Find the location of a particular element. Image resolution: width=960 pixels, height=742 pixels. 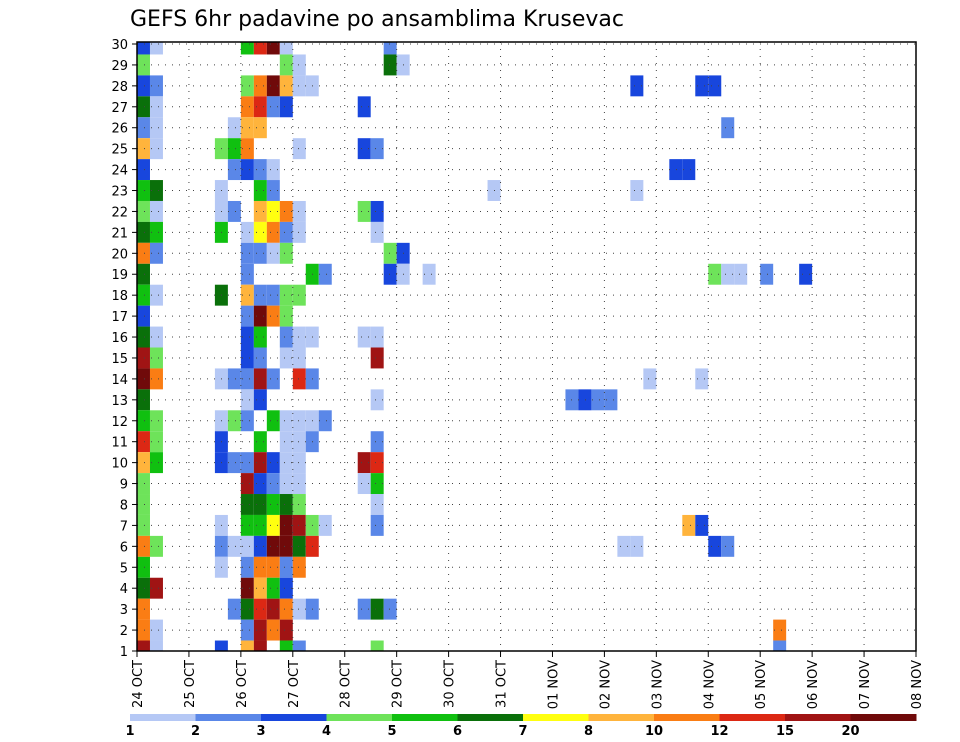

y-tick-label: 25 is located at coordinates (119, 150).